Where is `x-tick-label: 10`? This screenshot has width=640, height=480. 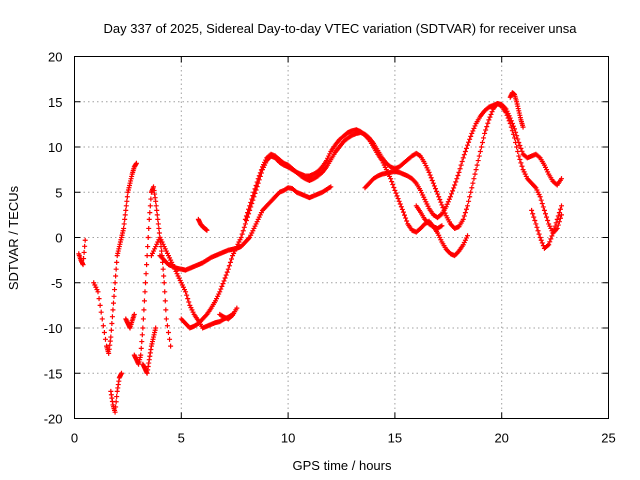 x-tick-label: 10 is located at coordinates (288, 438).